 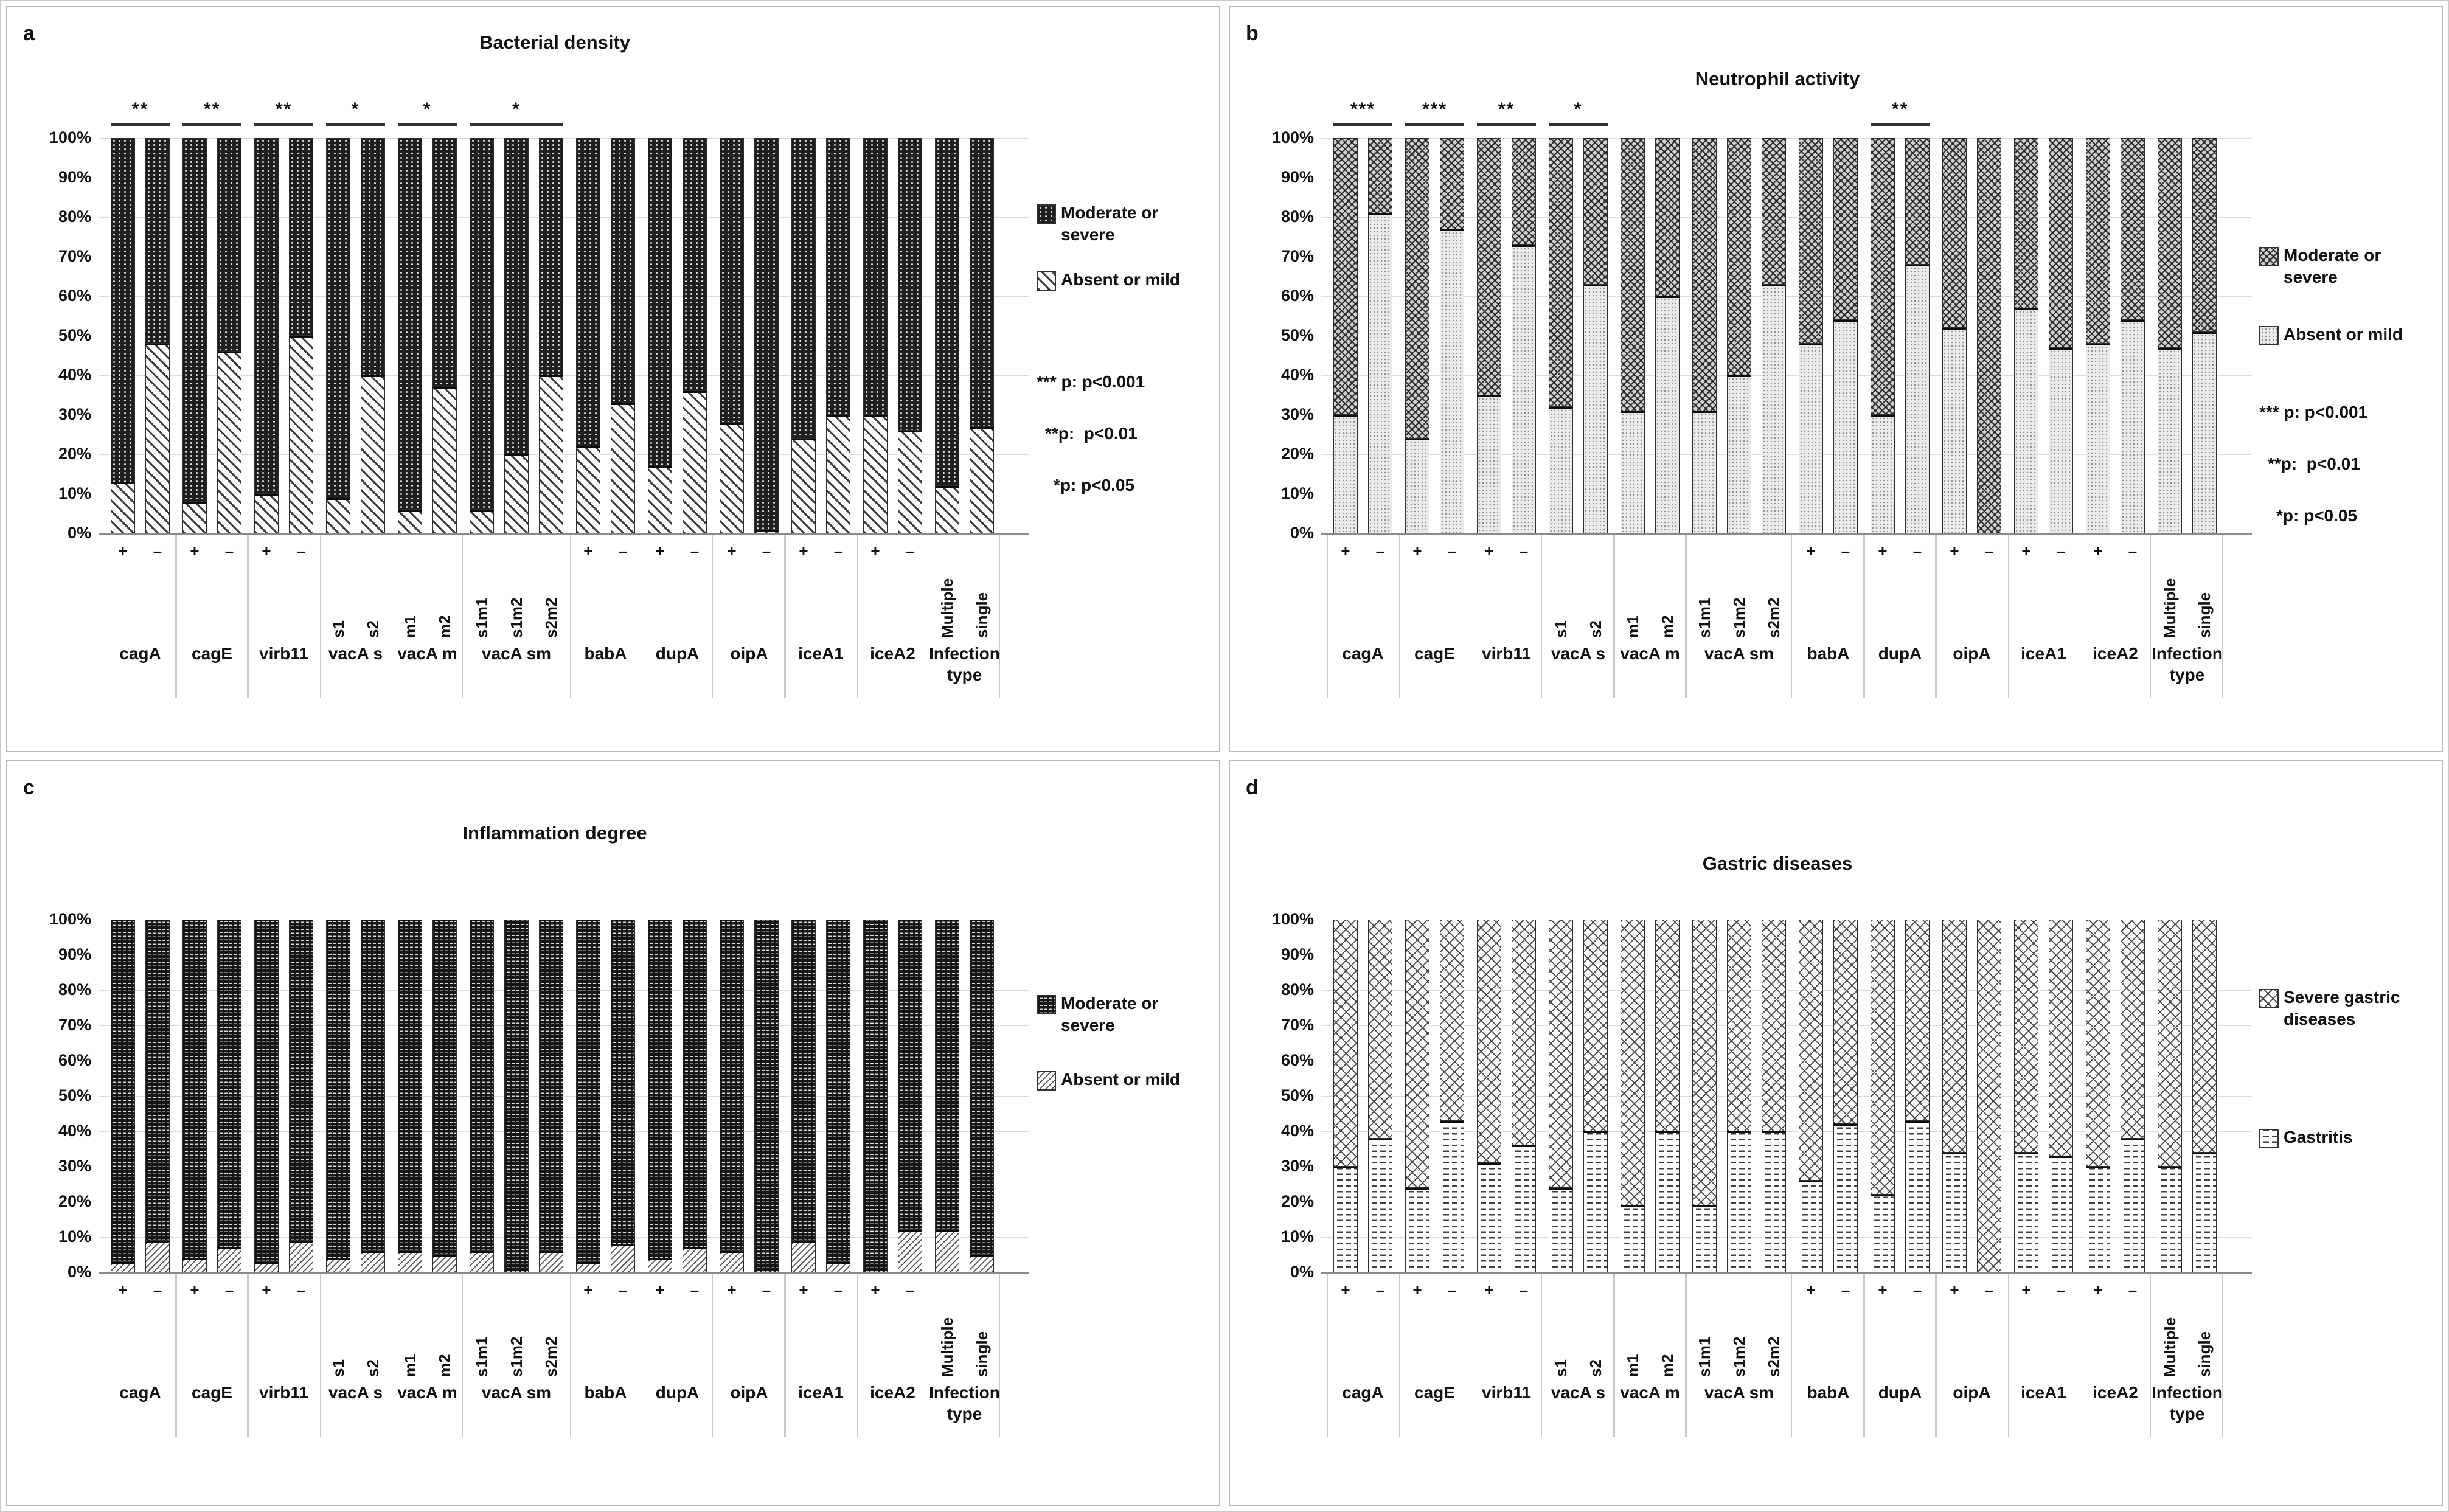 What do you see at coordinates (1883, 551) in the screenshot?
I see `x-sub-label-dupA +: +` at bounding box center [1883, 551].